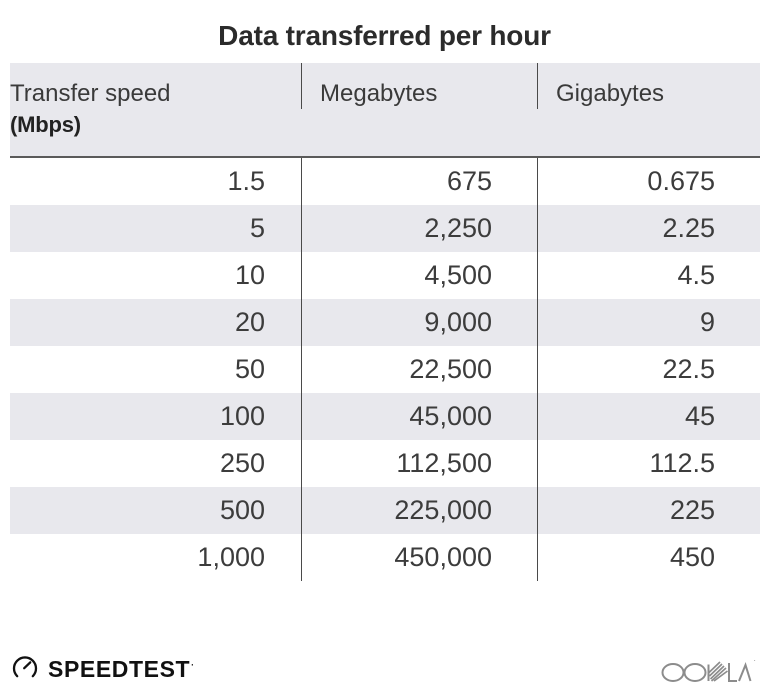 The width and height of the screenshot is (769, 698). What do you see at coordinates (419, 228) in the screenshot?
I see `cell-megabytes: 2,250` at bounding box center [419, 228].